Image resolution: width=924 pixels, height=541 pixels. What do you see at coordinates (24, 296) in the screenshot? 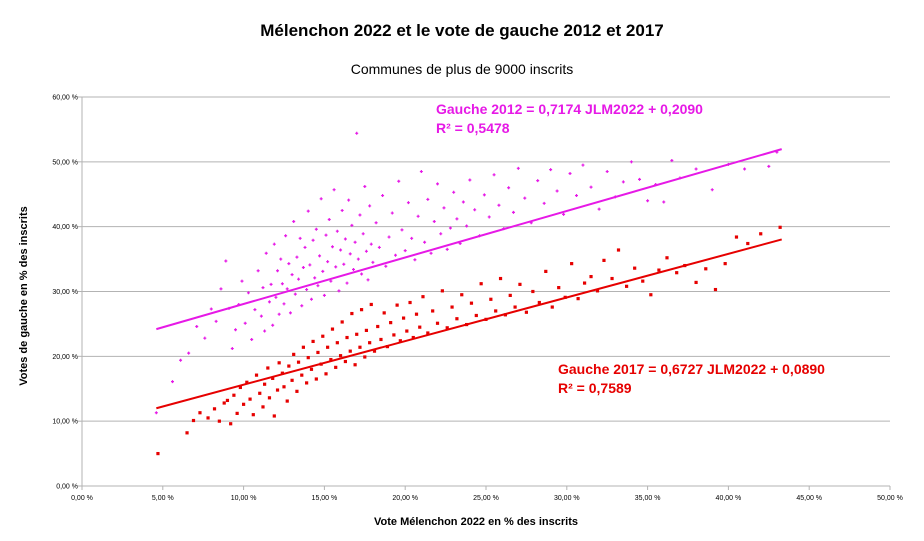
I see `y-axis-title: Votes de gauche en % des inscrits` at bounding box center [24, 296].